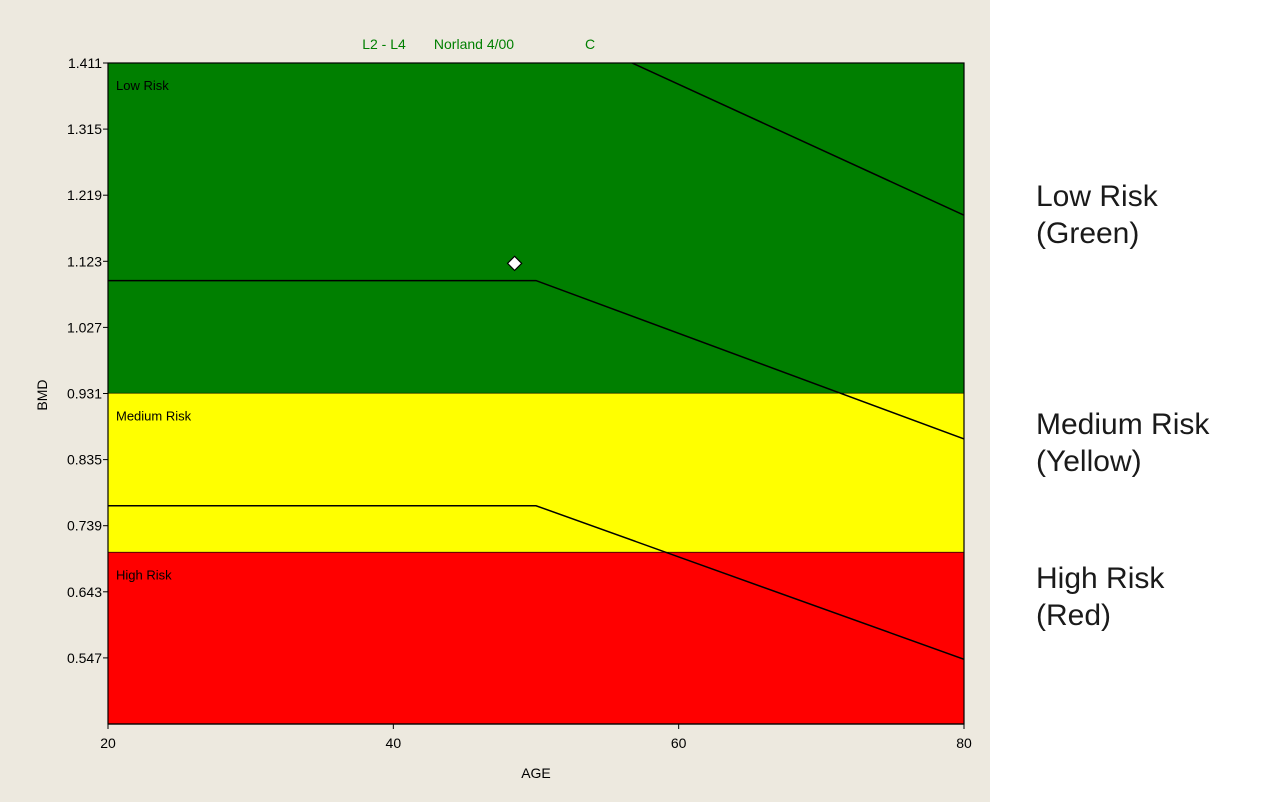  I want to click on y-tick-label: 1.315, so click(84, 129).